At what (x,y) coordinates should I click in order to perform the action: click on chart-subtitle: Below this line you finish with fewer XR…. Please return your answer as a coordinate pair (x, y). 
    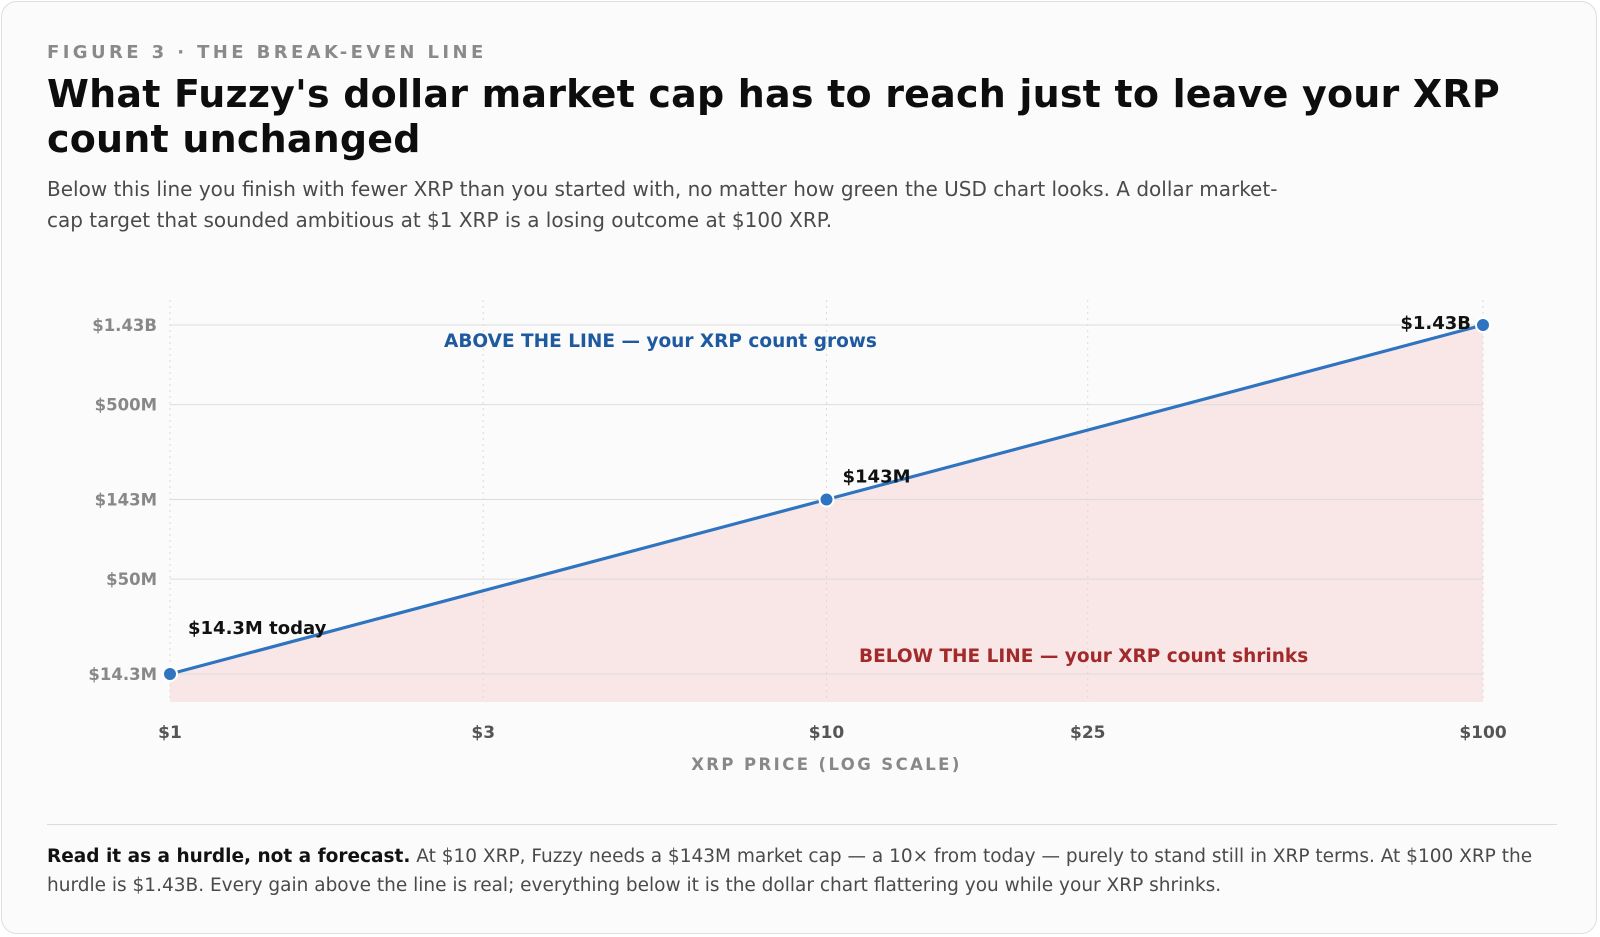
    Looking at the image, I should click on (662, 204).